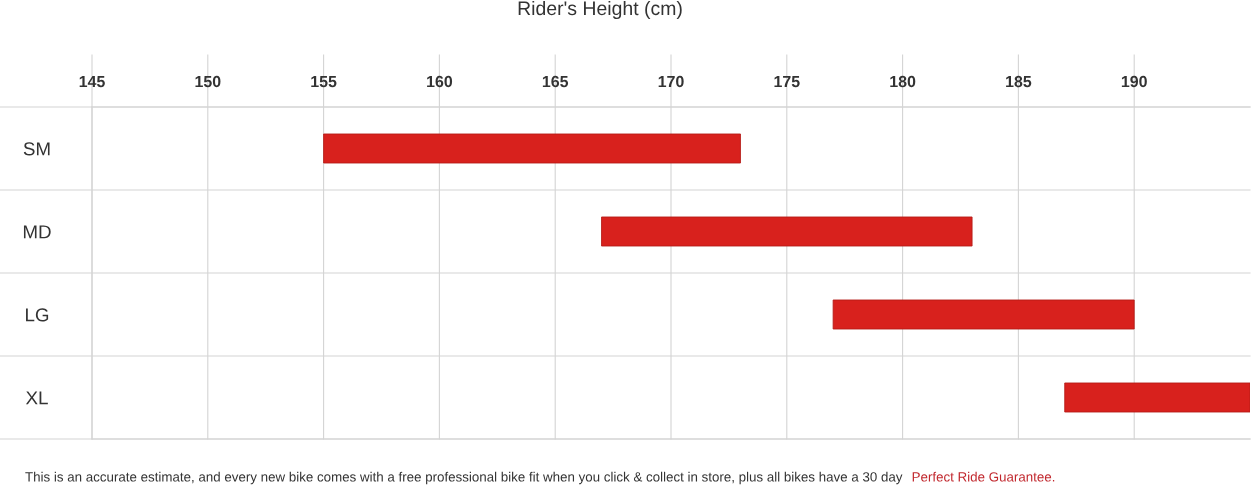  I want to click on x-tick-label: 145, so click(92, 82).